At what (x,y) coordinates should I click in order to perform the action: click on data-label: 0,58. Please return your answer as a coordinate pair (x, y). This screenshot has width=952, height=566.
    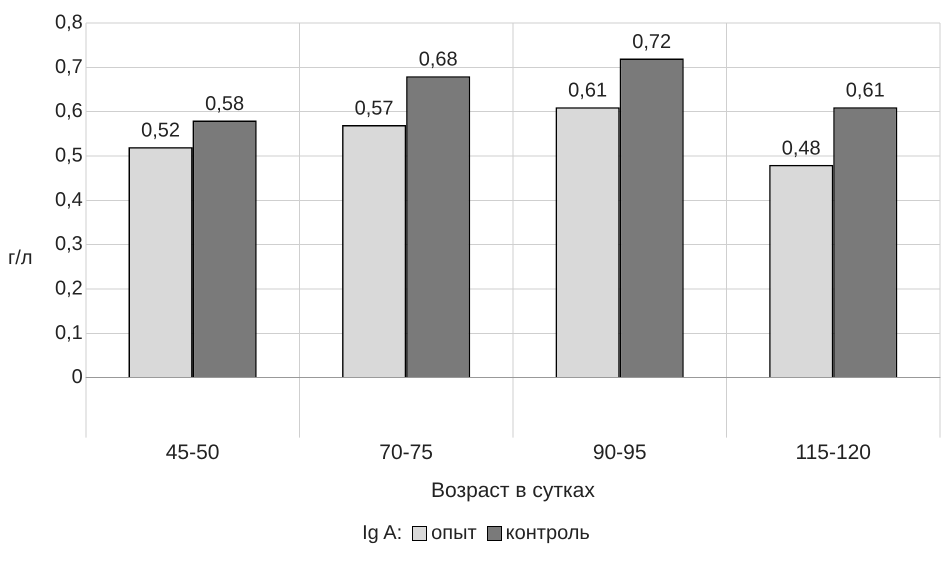
    Looking at the image, I should click on (224, 104).